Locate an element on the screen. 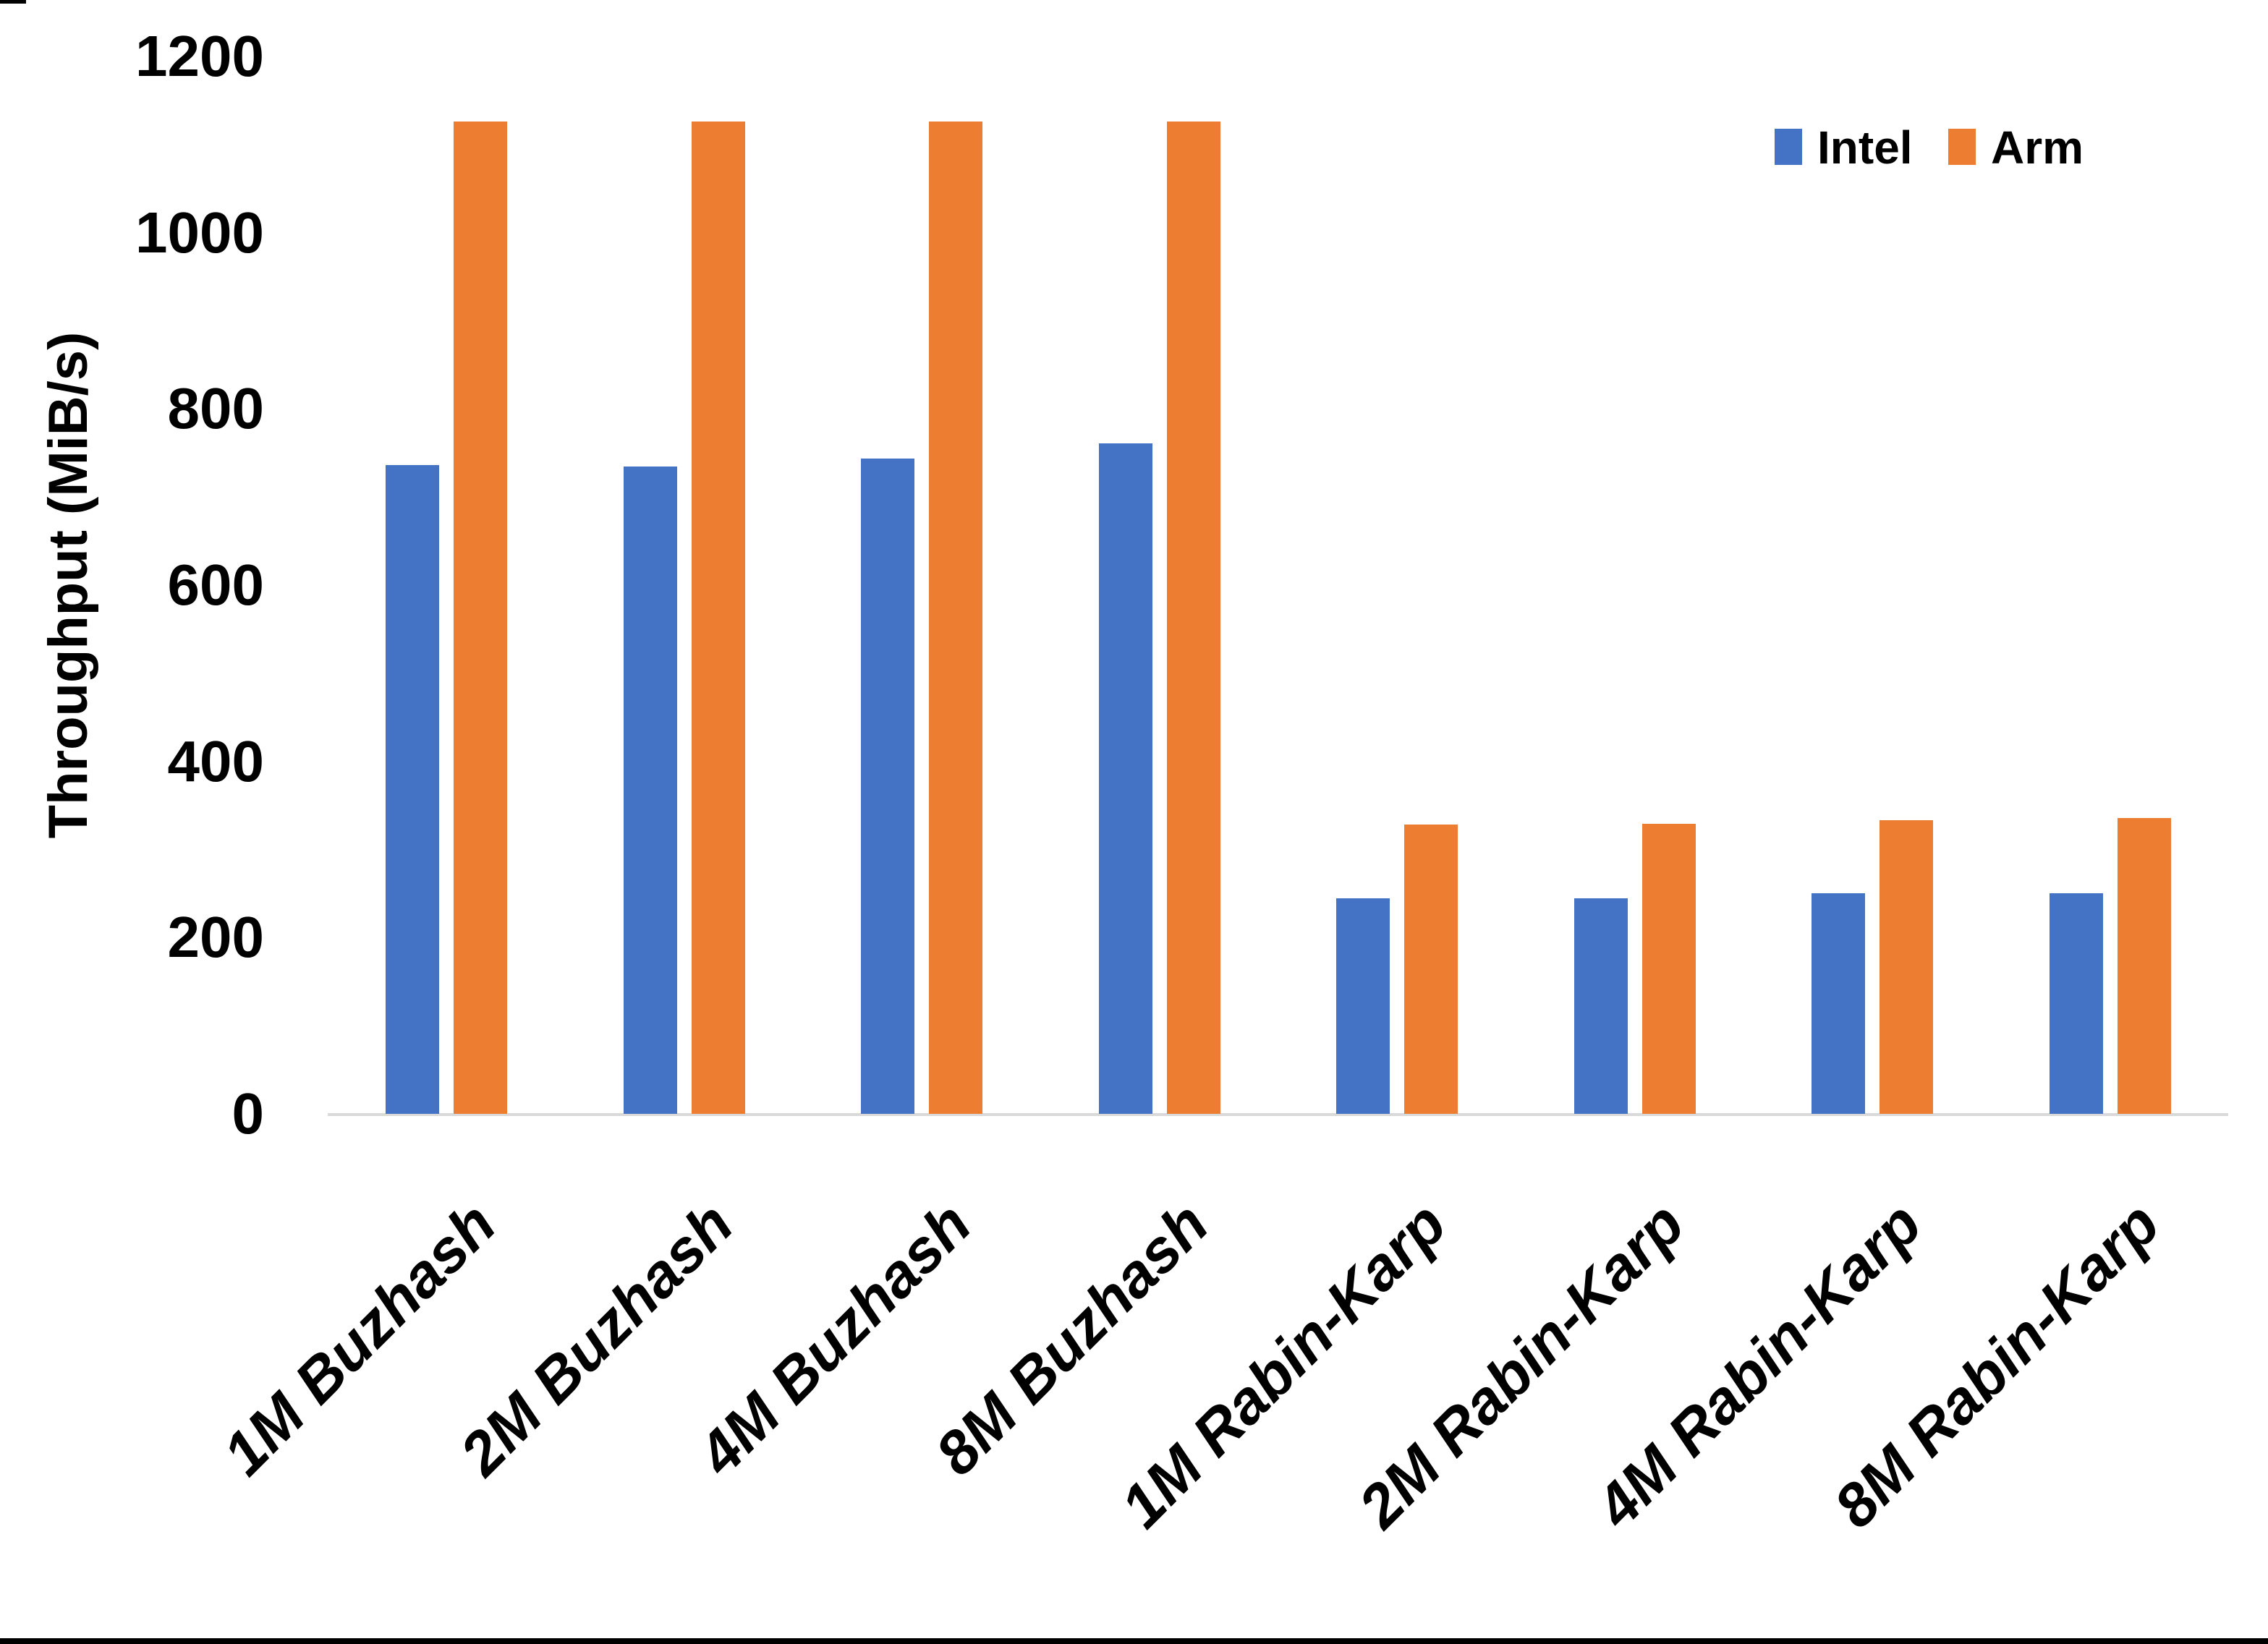  y-tick-400: 400 is located at coordinates (216, 760).